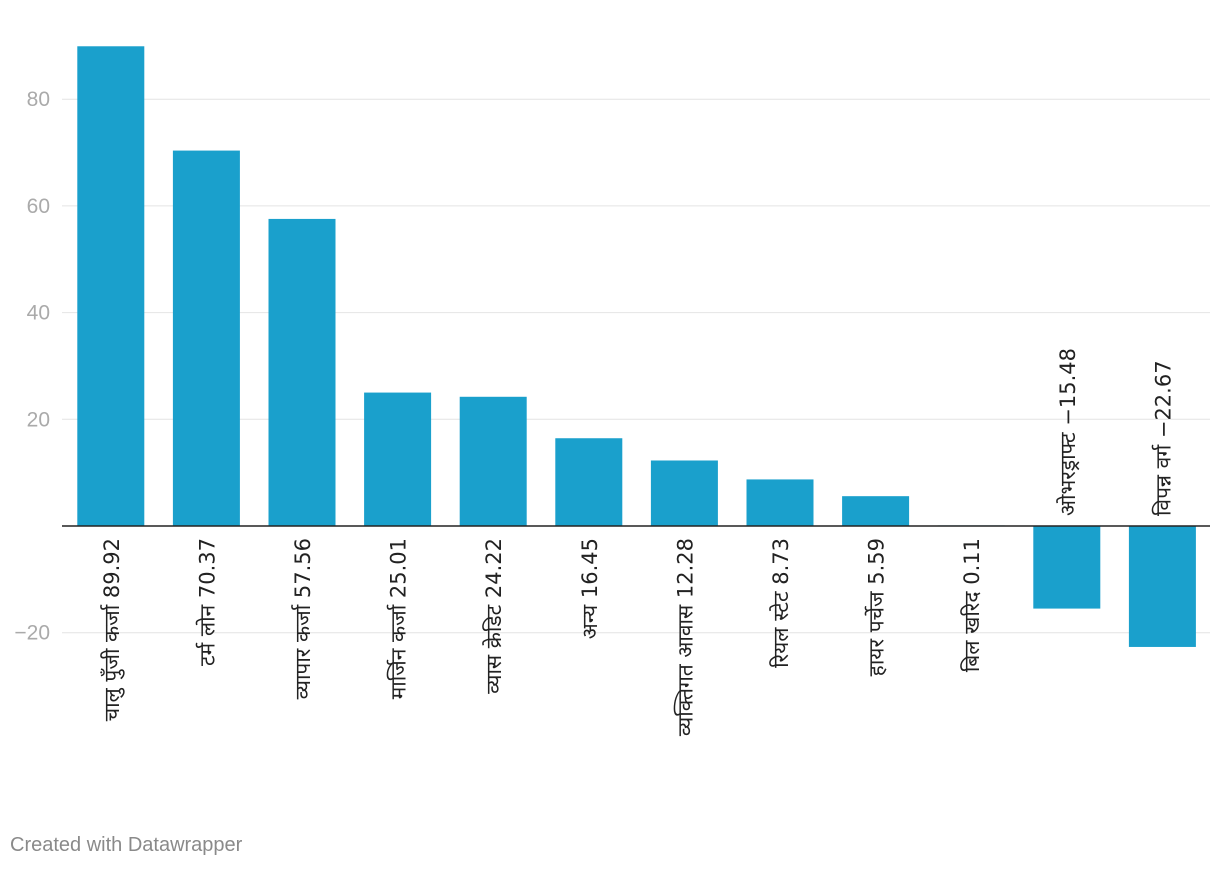  I want to click on bar-label: व्यास क्रेडिट 24.22, so click(494, 616).